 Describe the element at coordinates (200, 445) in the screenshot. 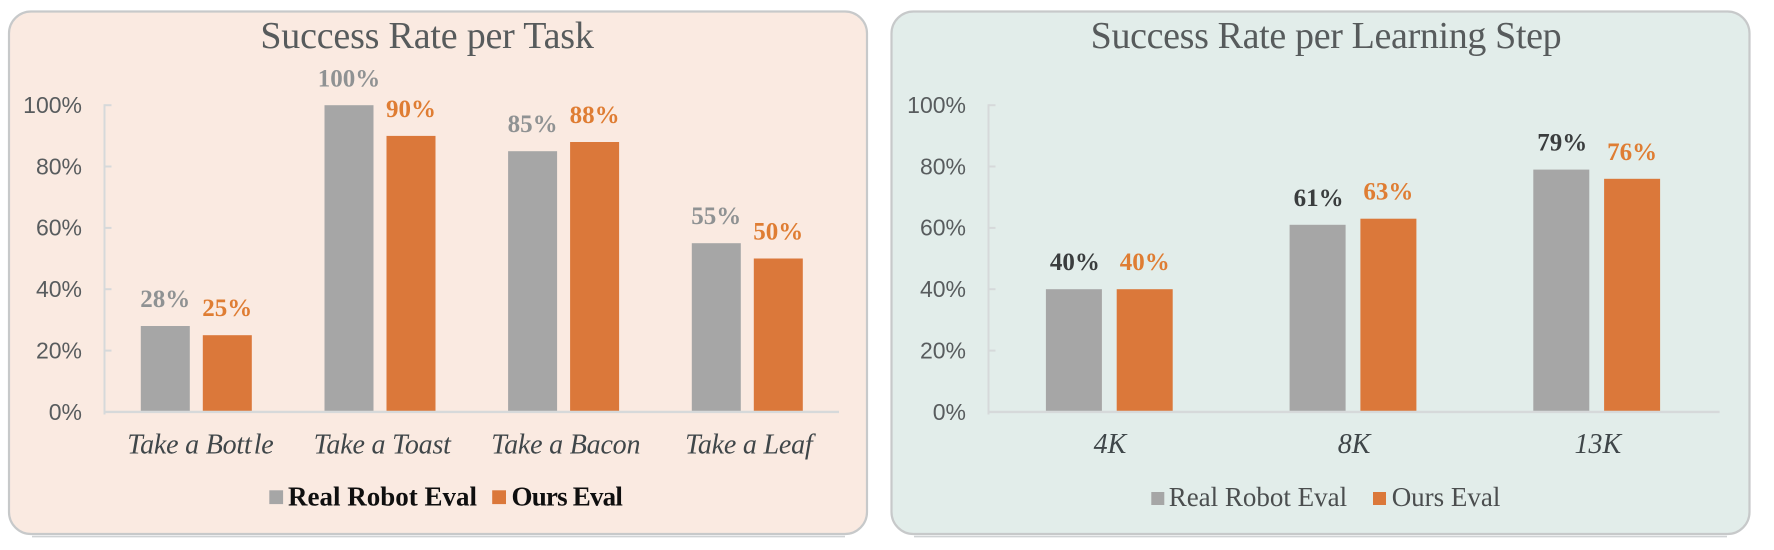

I see `svg-text: Take a Bott le` at that location.